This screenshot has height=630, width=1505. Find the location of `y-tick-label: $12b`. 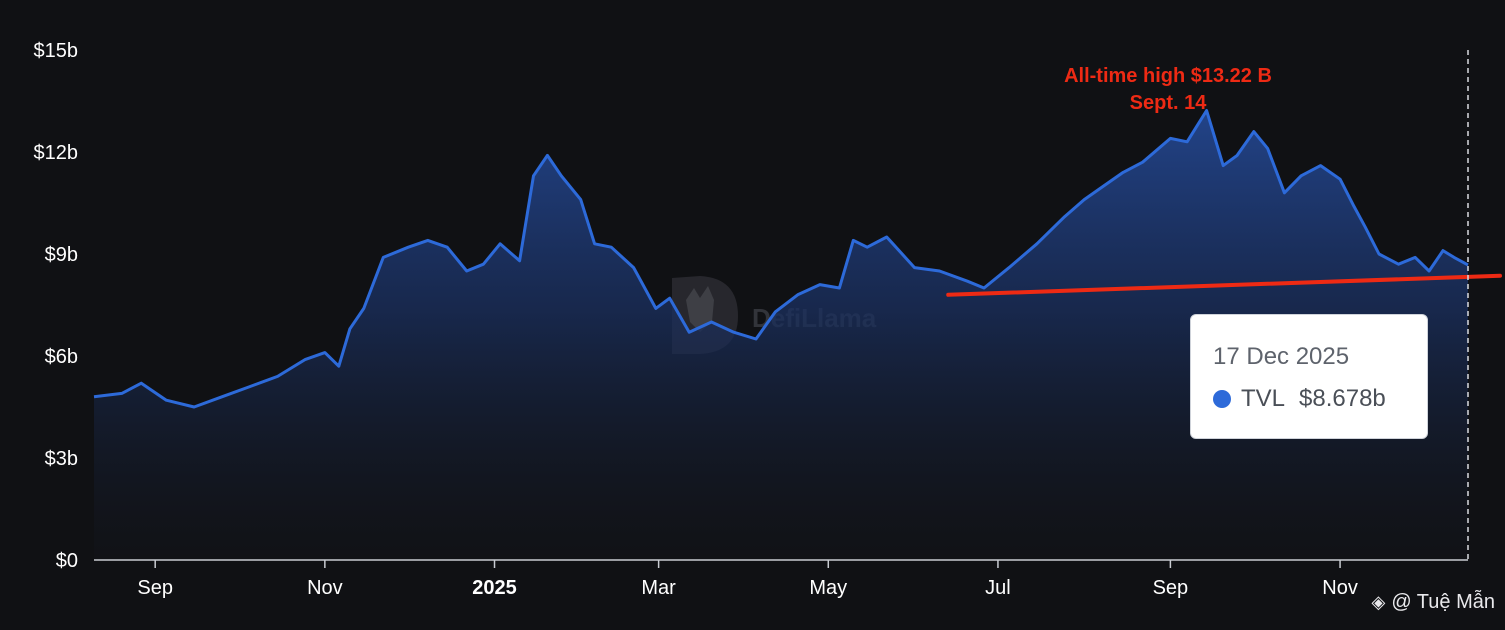

y-tick-label: $12b is located at coordinates (56, 153).